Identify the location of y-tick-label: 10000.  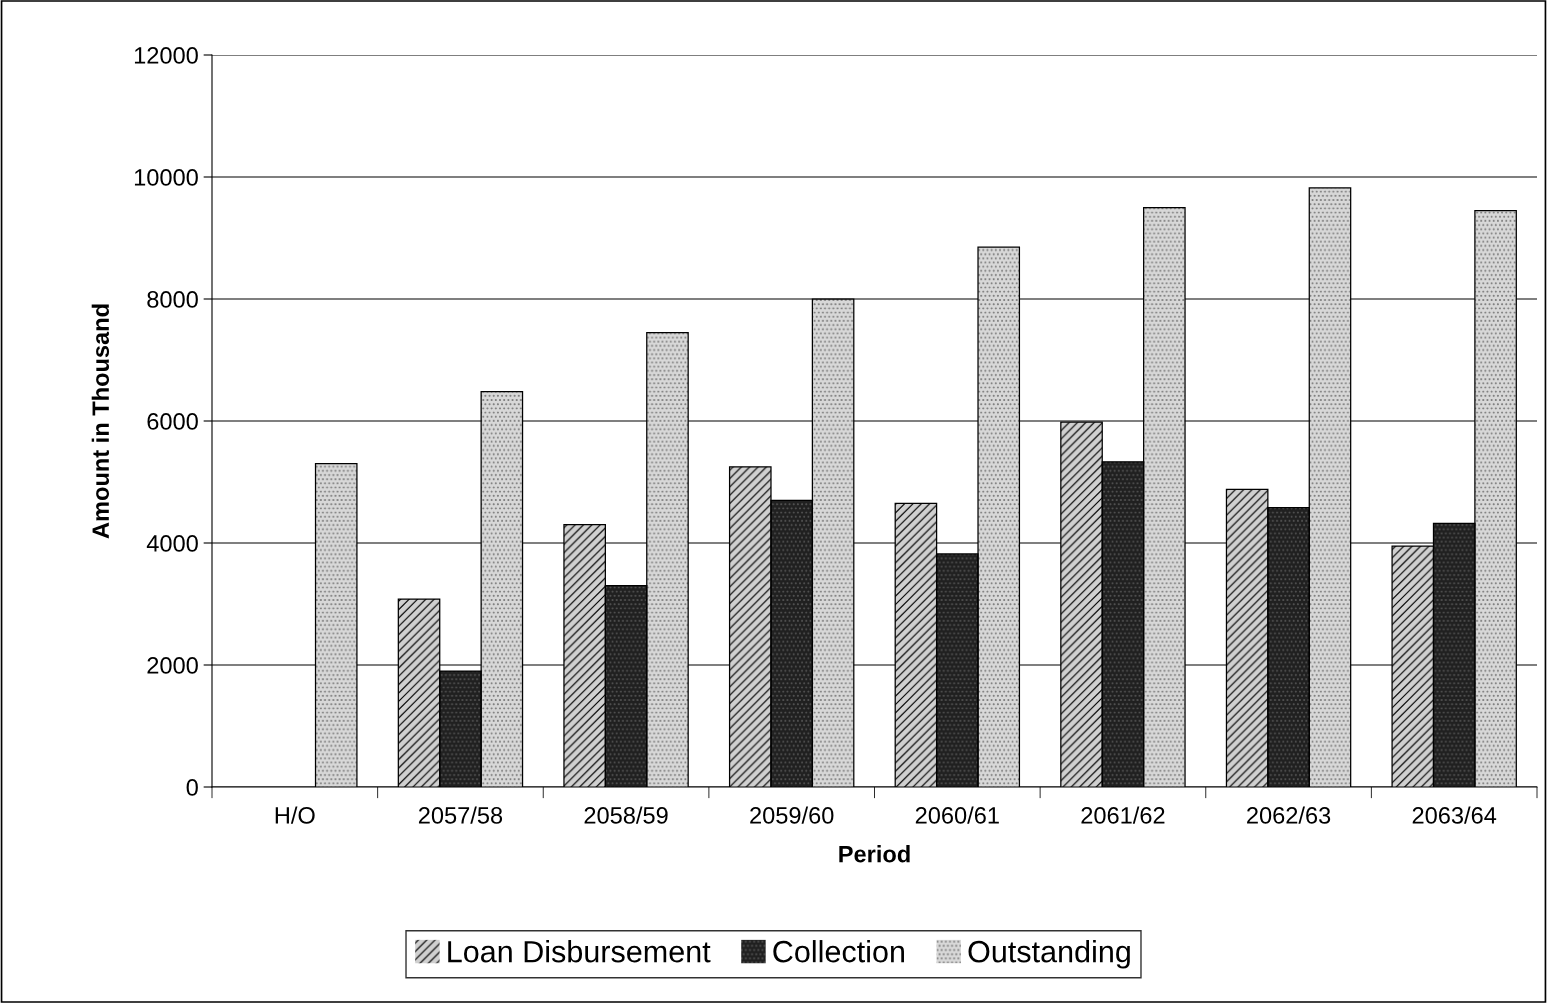
(166, 177).